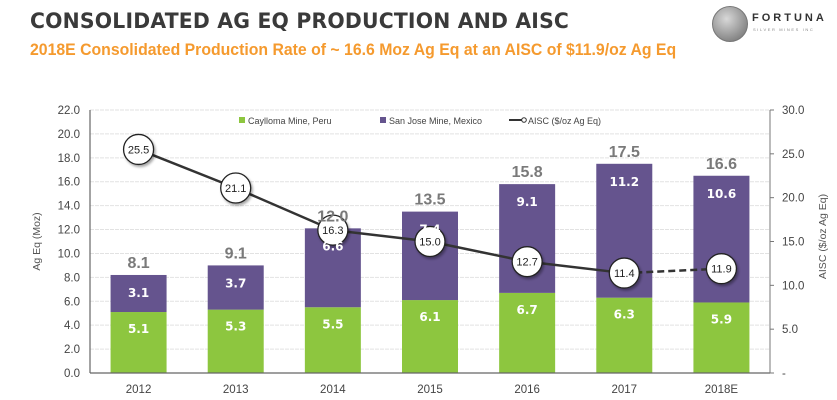 The image size is (837, 400). What do you see at coordinates (784, 374) in the screenshot?
I see `y2-tick-label: -` at bounding box center [784, 374].